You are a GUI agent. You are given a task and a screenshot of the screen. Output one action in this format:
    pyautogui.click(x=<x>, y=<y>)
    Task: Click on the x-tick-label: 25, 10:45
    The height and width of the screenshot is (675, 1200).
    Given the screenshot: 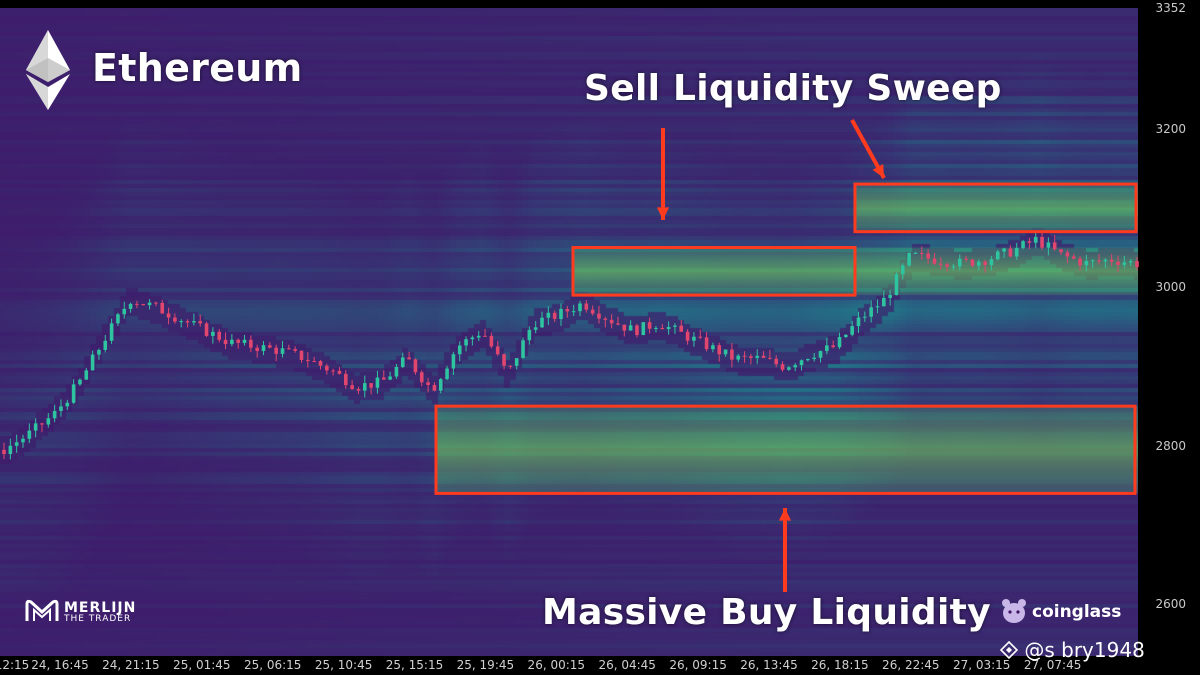 What is the action you would take?
    pyautogui.click(x=343, y=665)
    